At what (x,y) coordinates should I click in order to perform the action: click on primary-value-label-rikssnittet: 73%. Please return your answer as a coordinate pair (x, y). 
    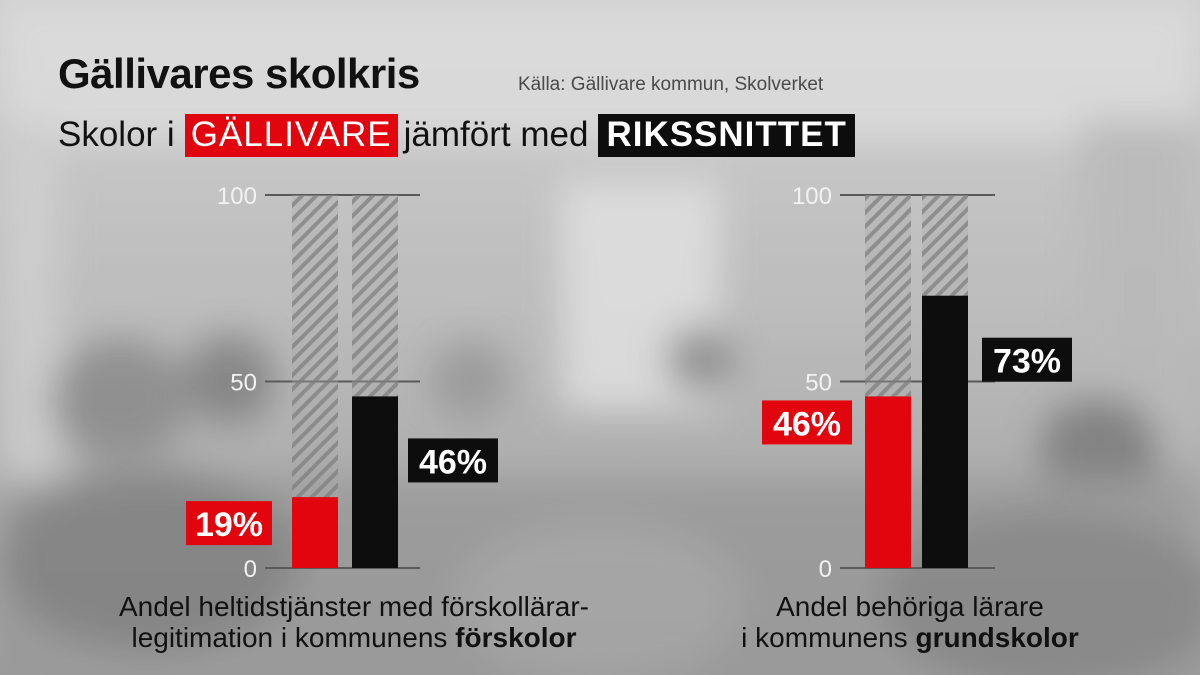
    Looking at the image, I should click on (1027, 362).